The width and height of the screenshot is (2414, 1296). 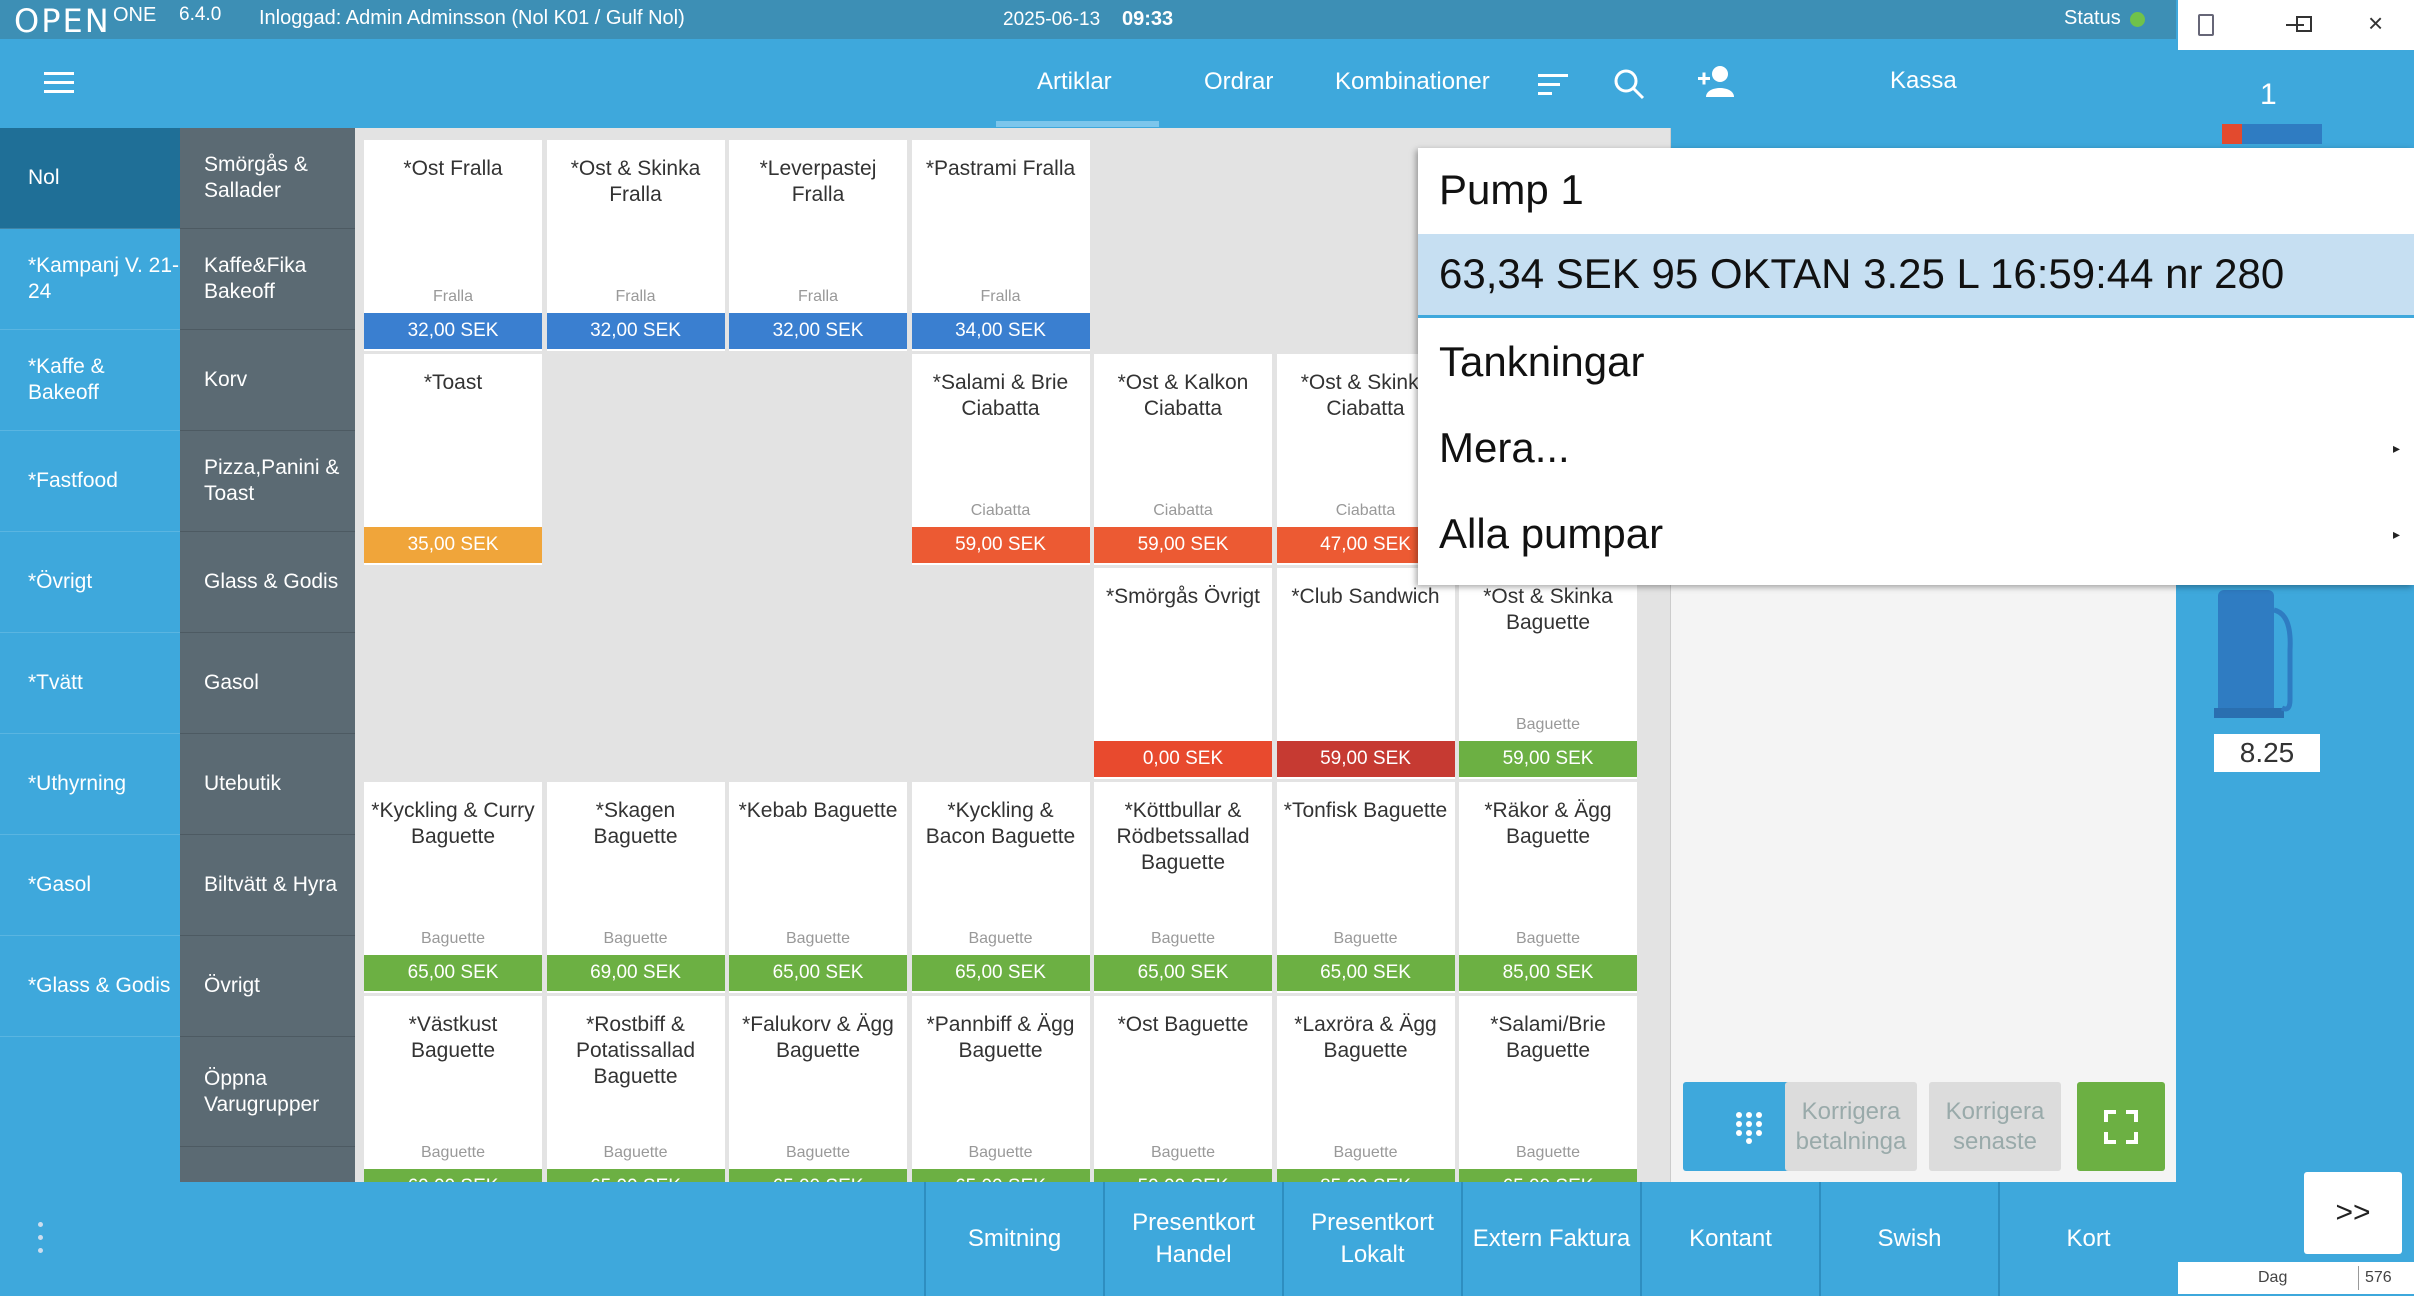 What do you see at coordinates (267, 279) in the screenshot?
I see `subcategory-item: Kaffe&Fika Bakeoff` at bounding box center [267, 279].